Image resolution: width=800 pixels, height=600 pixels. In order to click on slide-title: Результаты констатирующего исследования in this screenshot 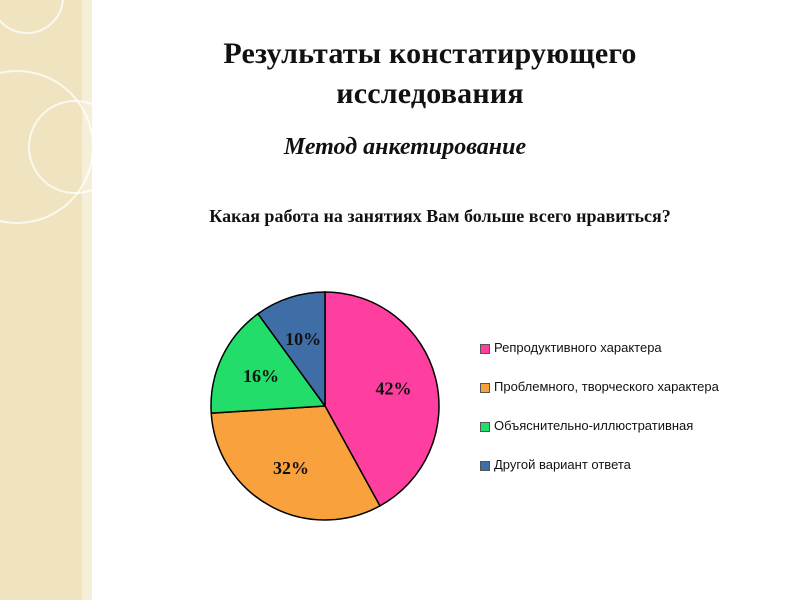, I will do `click(430, 74)`.